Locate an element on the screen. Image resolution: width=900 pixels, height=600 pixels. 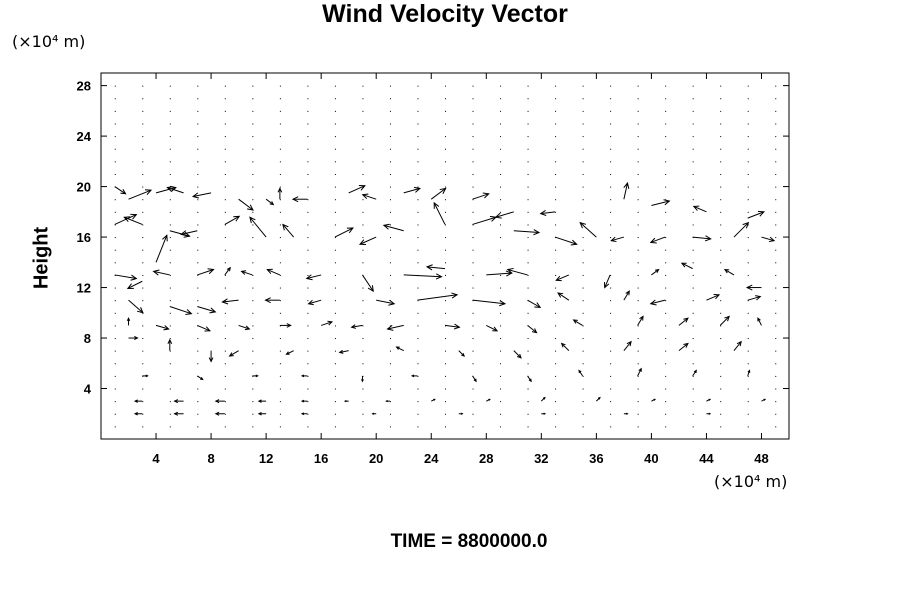
x-tick-label: 12 is located at coordinates (266, 458).